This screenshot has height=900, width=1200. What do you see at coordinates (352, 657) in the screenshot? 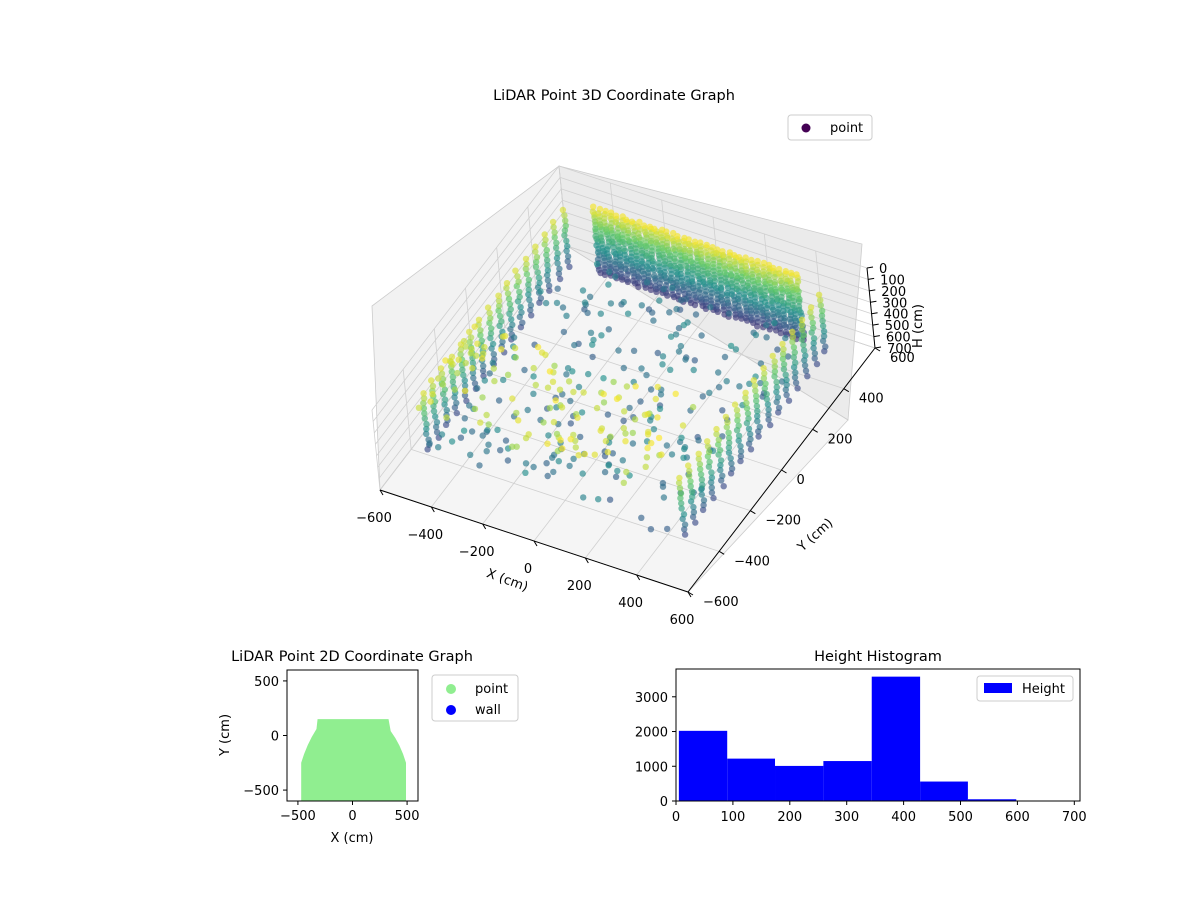
I see `chart-title-2d: LiDAR Point 2D Coordinate Graph` at bounding box center [352, 657].